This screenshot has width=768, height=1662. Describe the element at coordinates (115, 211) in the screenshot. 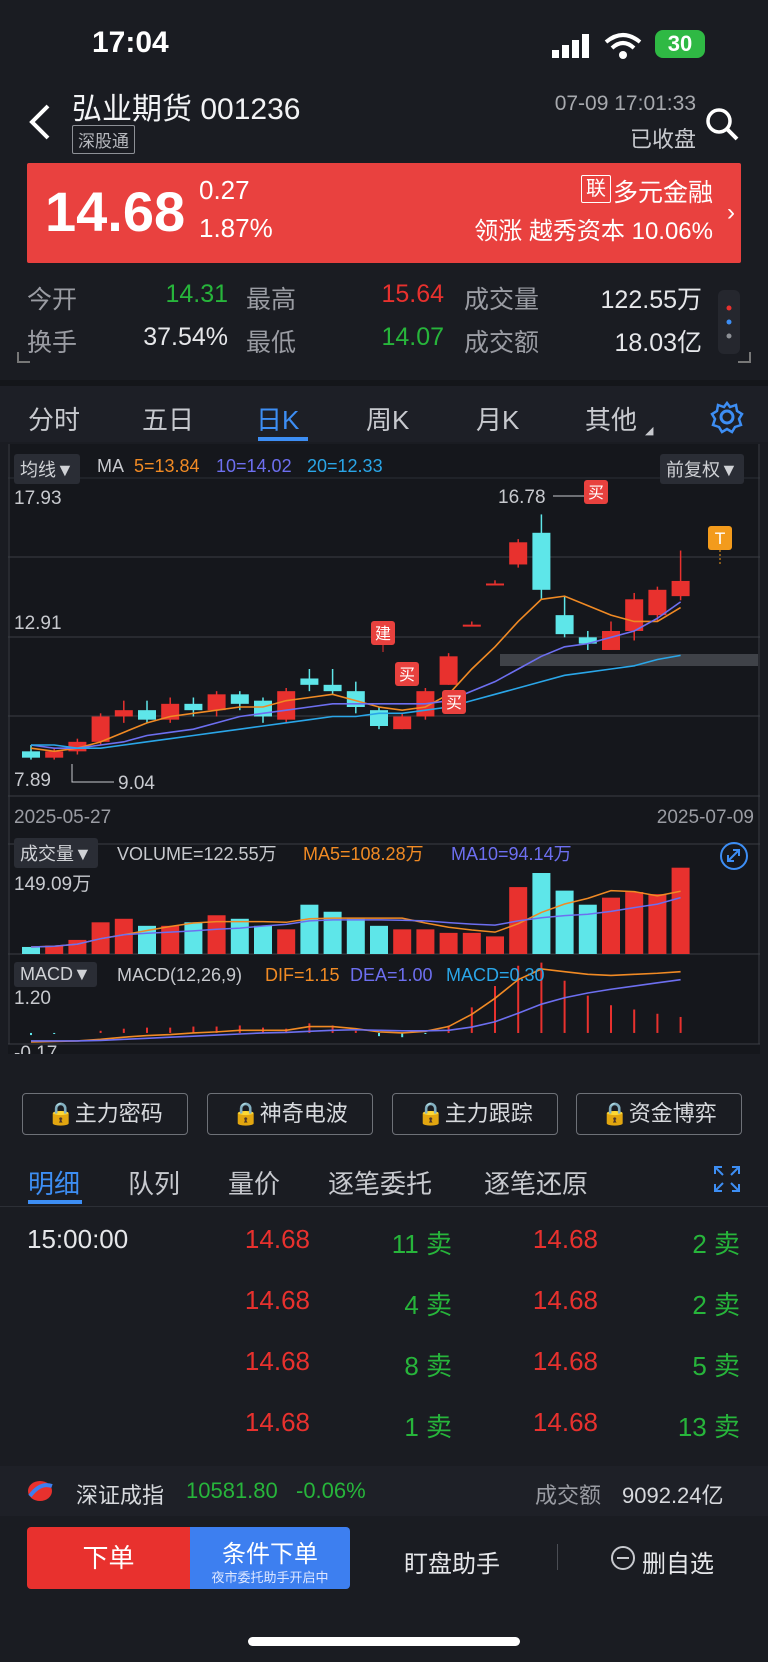

I see `last-price: 14.68` at that location.